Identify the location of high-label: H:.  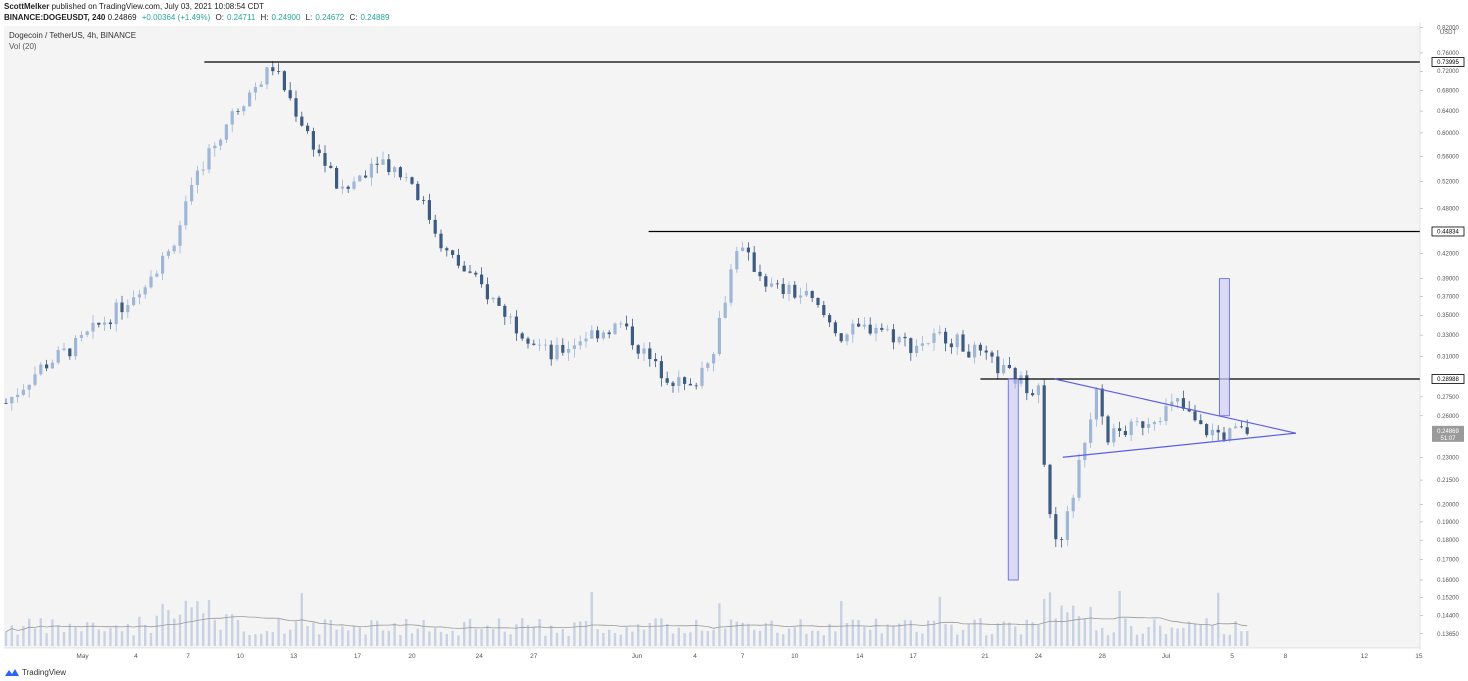
(264, 17).